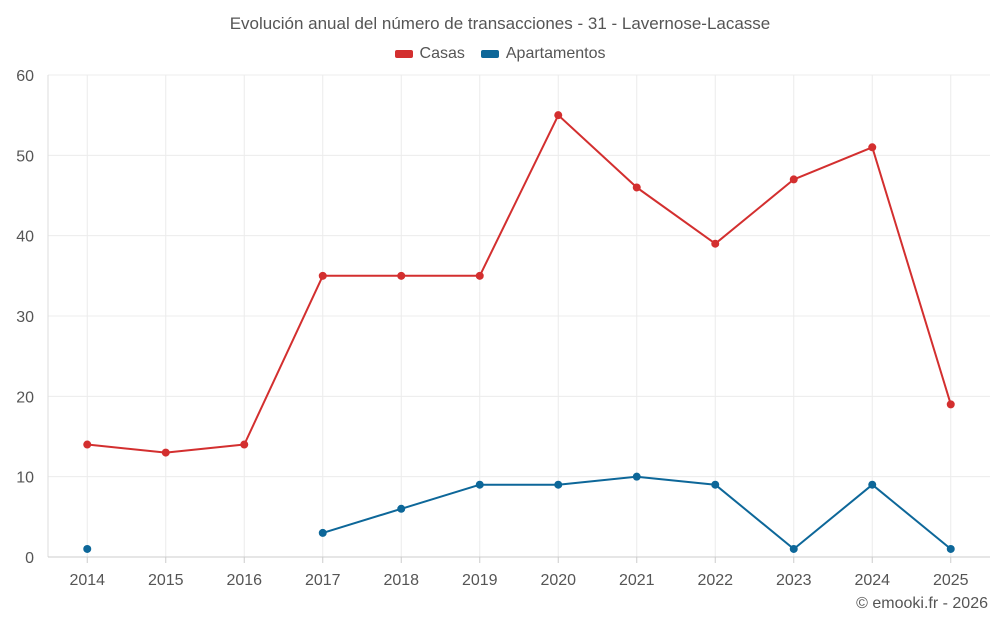 The height and width of the screenshot is (625, 1000). Describe the element at coordinates (401, 580) in the screenshot. I see `x-tick-label: 2018` at that location.